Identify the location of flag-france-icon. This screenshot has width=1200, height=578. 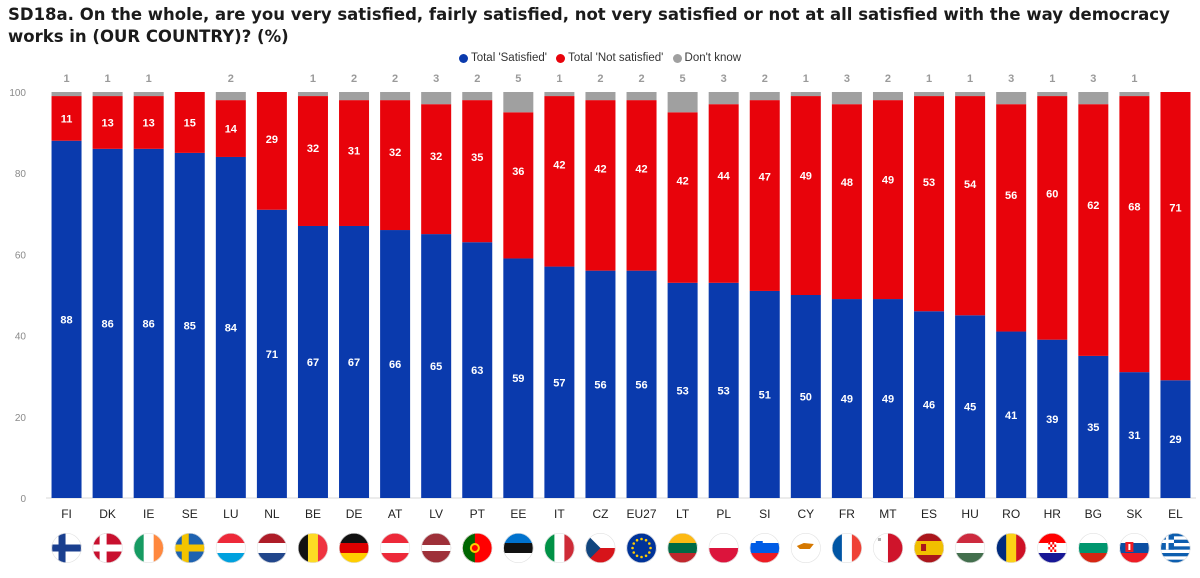
(846, 547).